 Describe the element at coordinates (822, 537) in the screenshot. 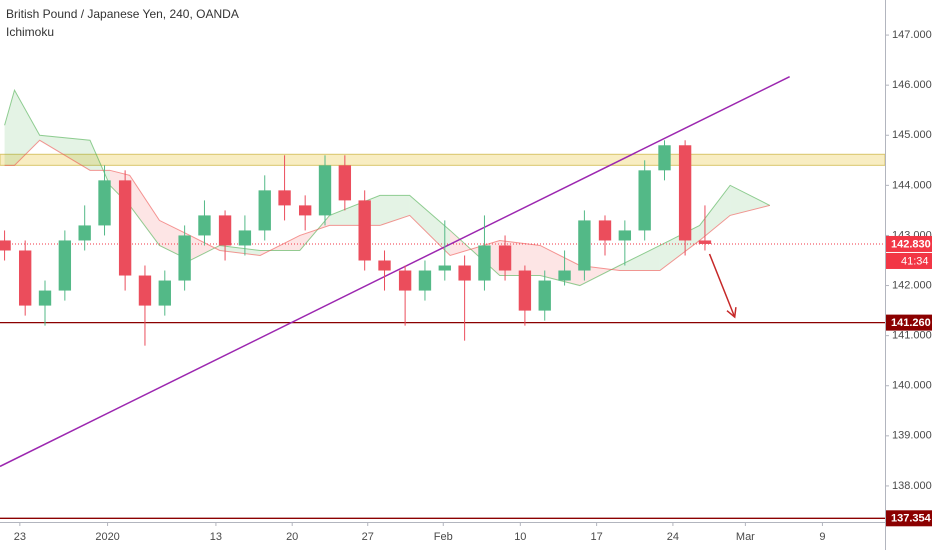

I see `x-tick-label: 9` at that location.